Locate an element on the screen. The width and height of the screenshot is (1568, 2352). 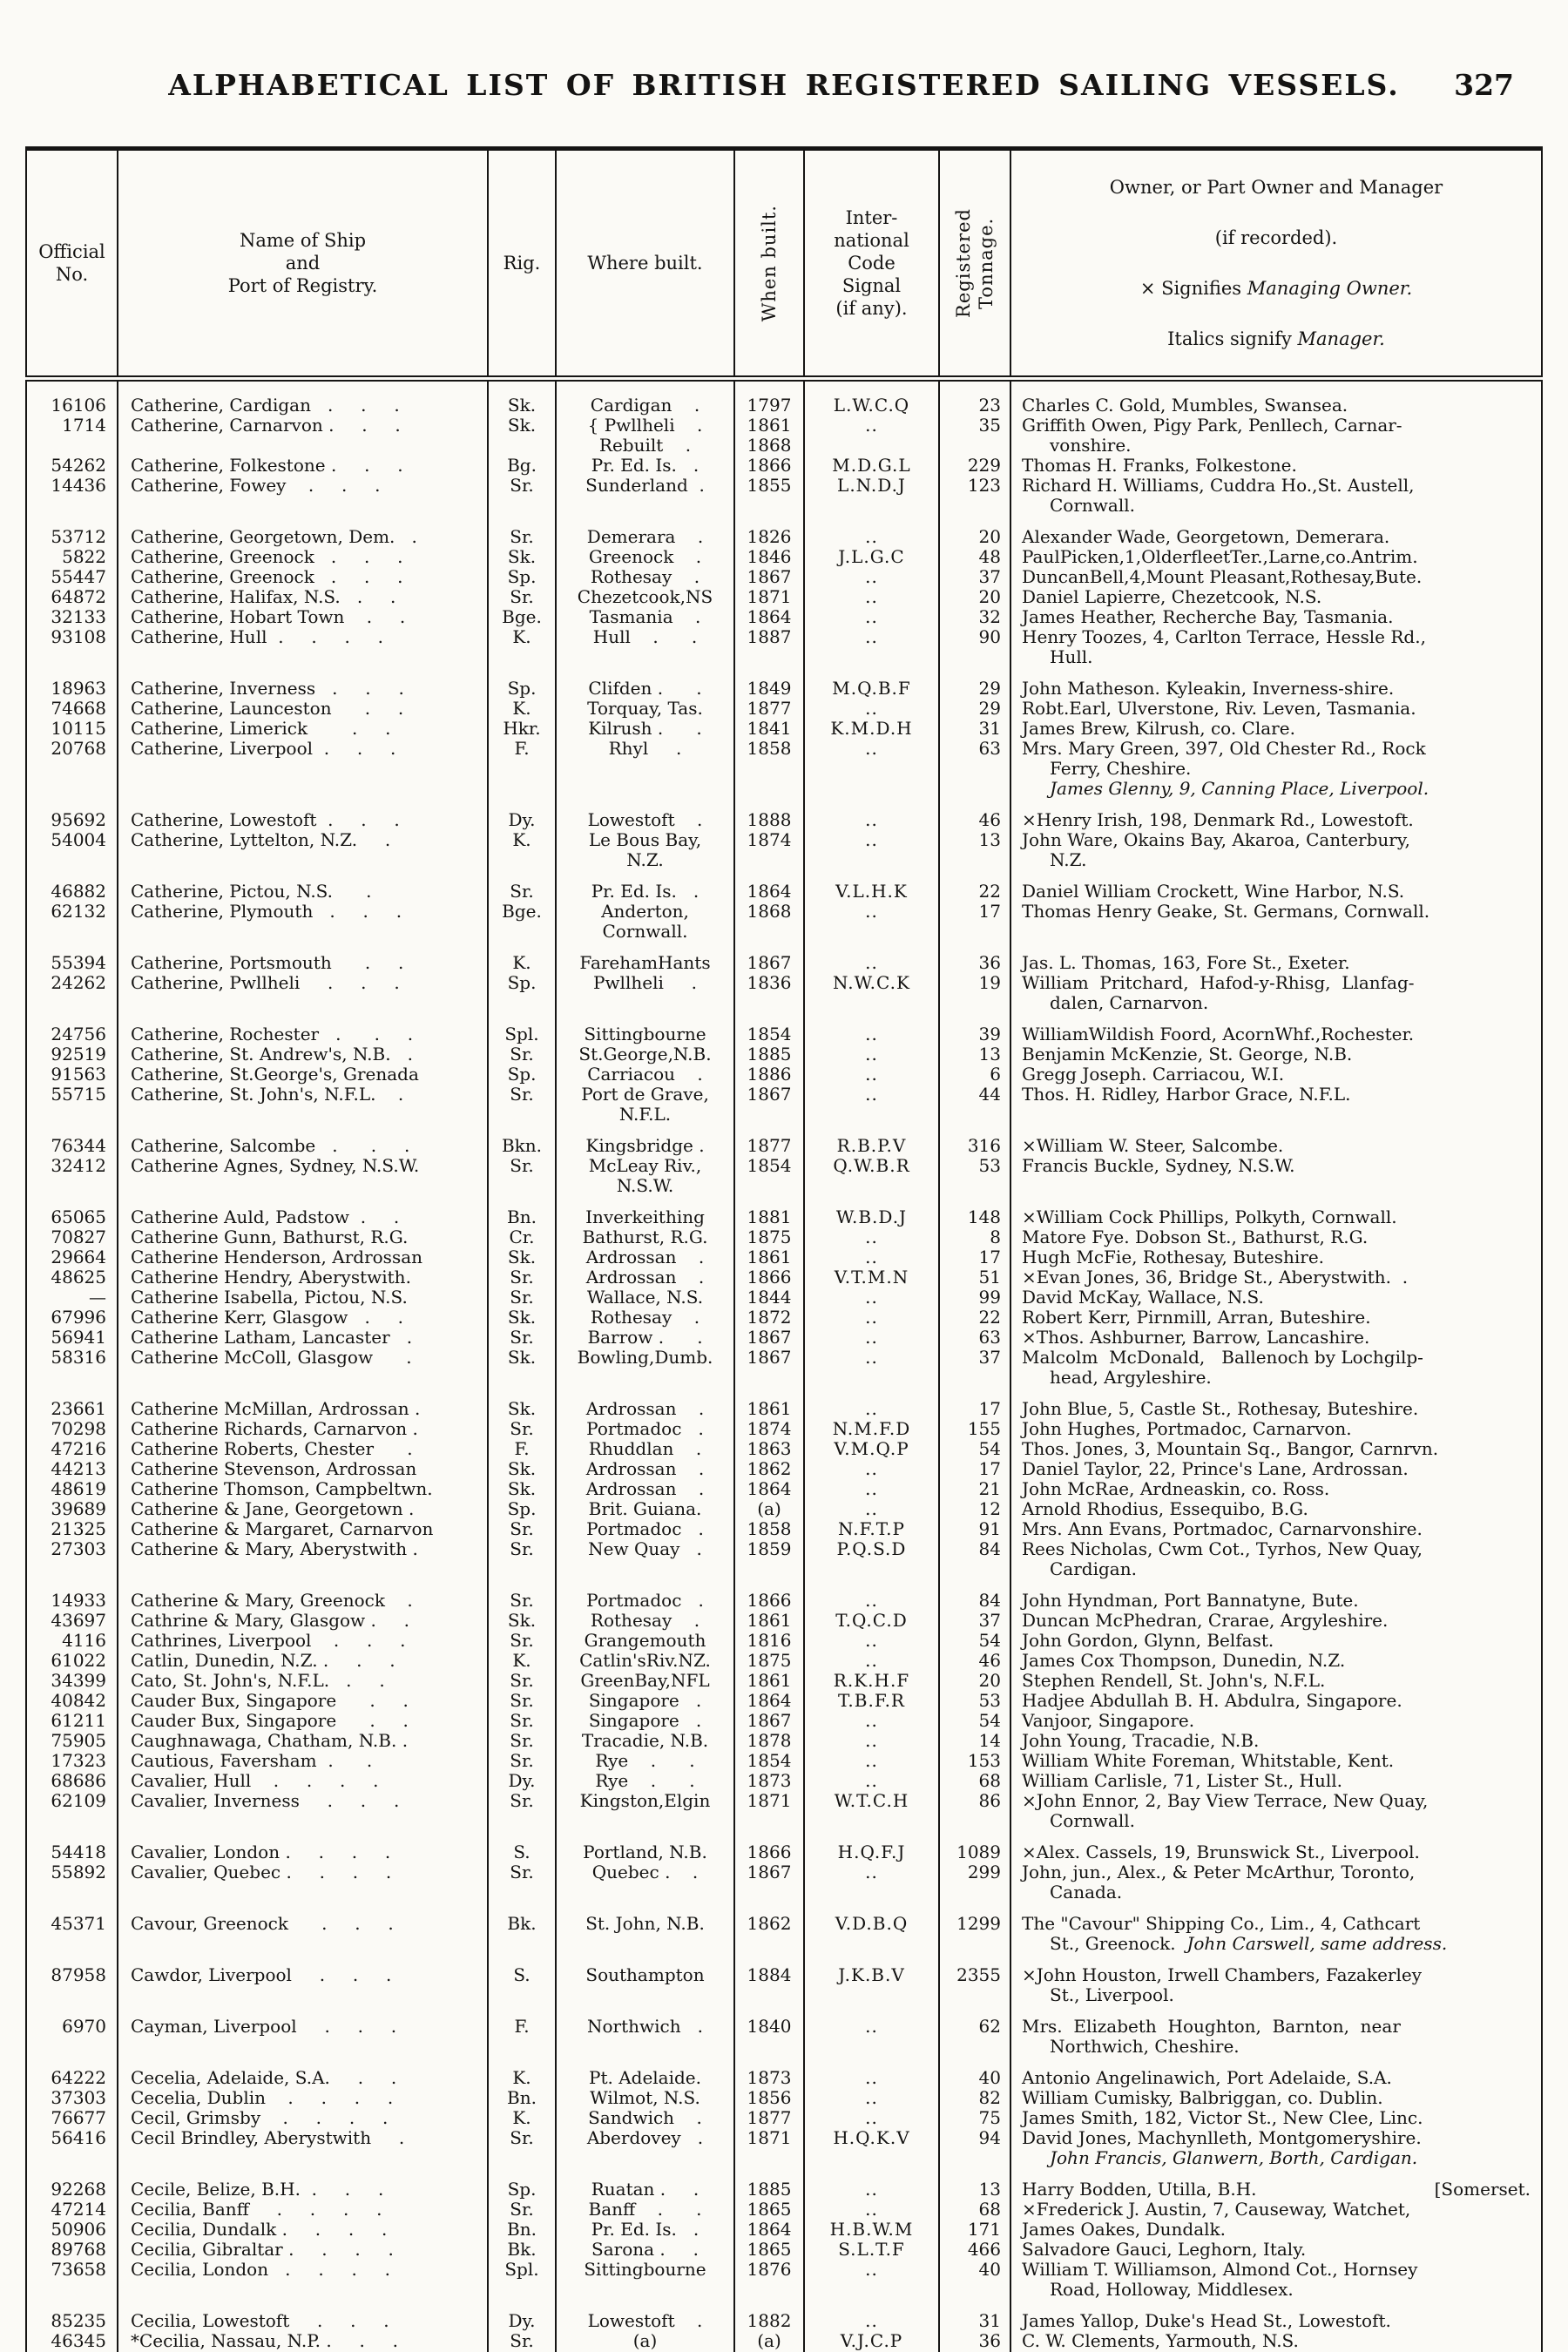
cell-rig: Sk. is located at coordinates (522, 1368).